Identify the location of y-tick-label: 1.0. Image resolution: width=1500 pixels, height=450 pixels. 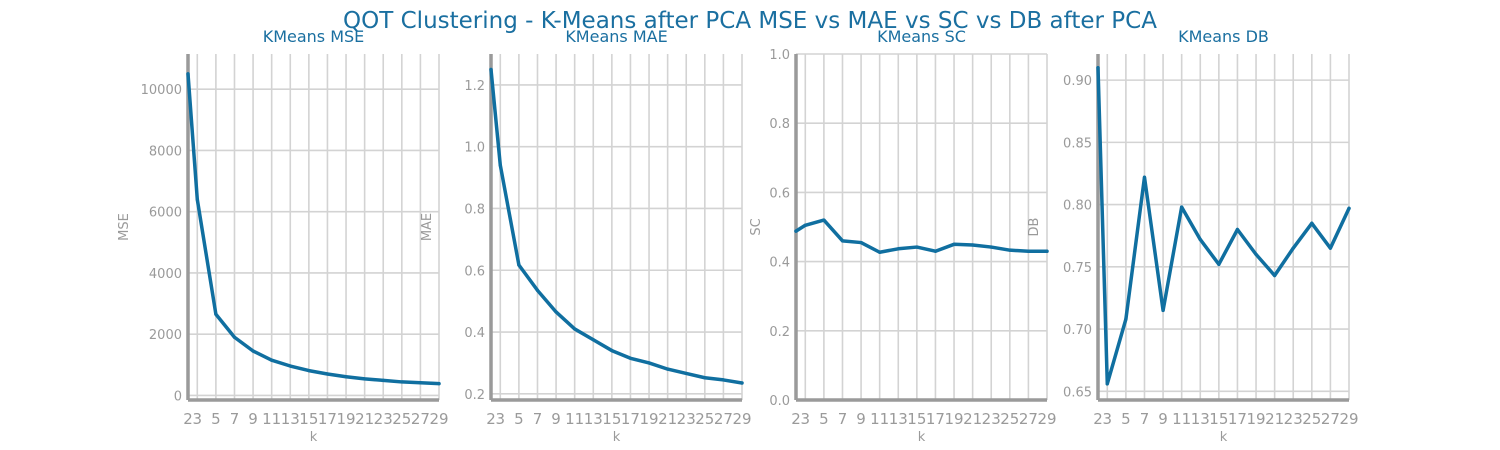
(779, 55).